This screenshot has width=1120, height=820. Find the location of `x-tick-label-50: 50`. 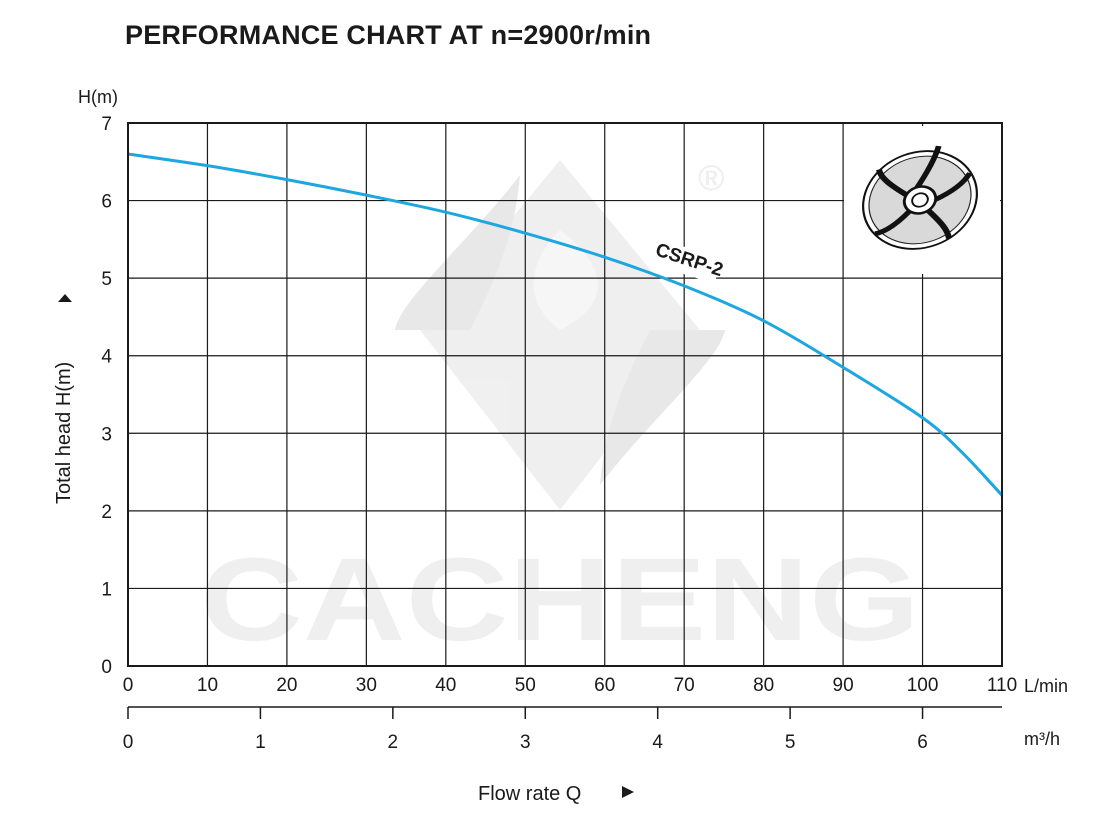

x-tick-label-50: 50 is located at coordinates (525, 685).